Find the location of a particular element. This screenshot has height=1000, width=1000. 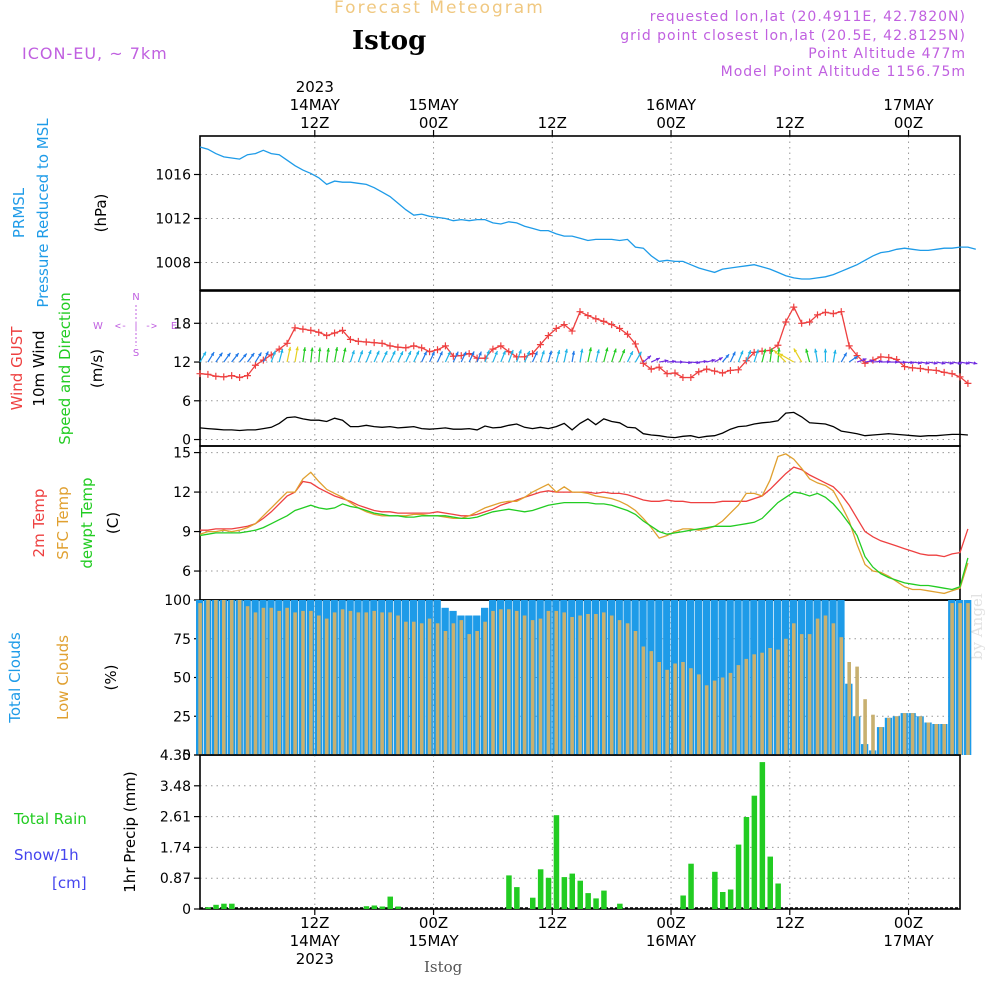

compass-east: E is located at coordinates (174, 326).